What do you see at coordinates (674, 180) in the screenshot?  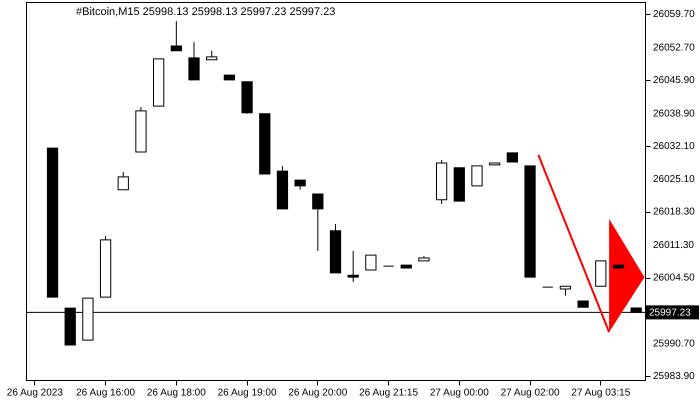 I see `y-tick-label: 26025.10` at bounding box center [674, 180].